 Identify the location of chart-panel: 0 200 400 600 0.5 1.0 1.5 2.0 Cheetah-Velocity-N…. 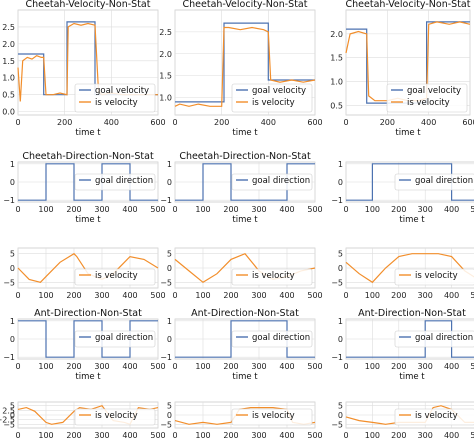
(402, 69).